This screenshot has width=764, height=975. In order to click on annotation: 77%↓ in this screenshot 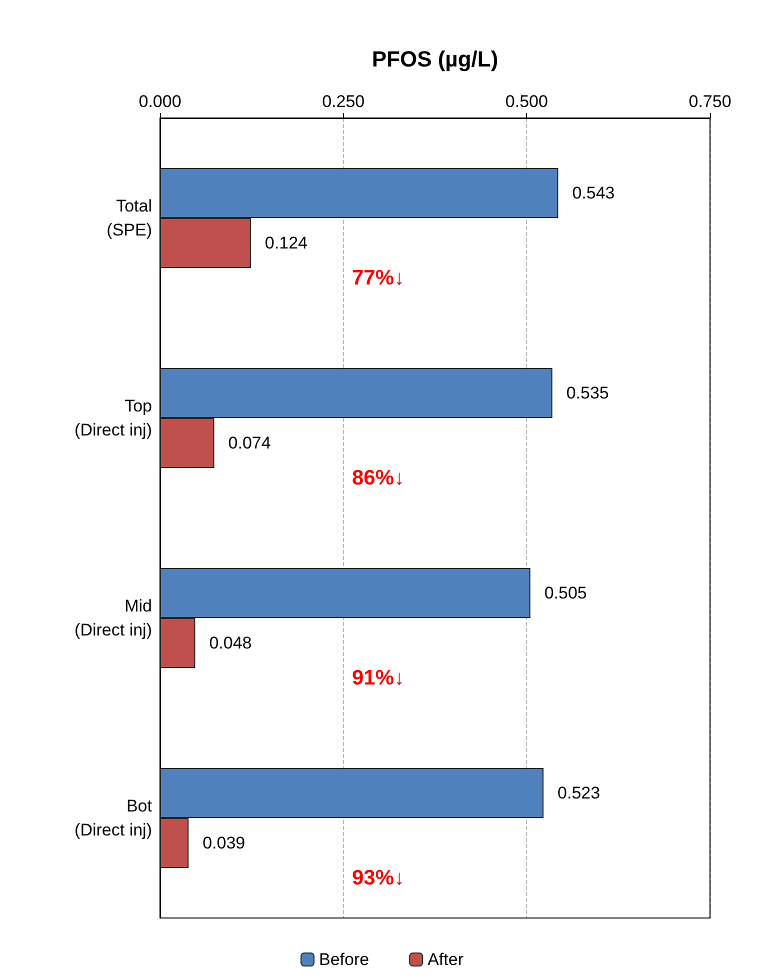, I will do `click(378, 278)`.